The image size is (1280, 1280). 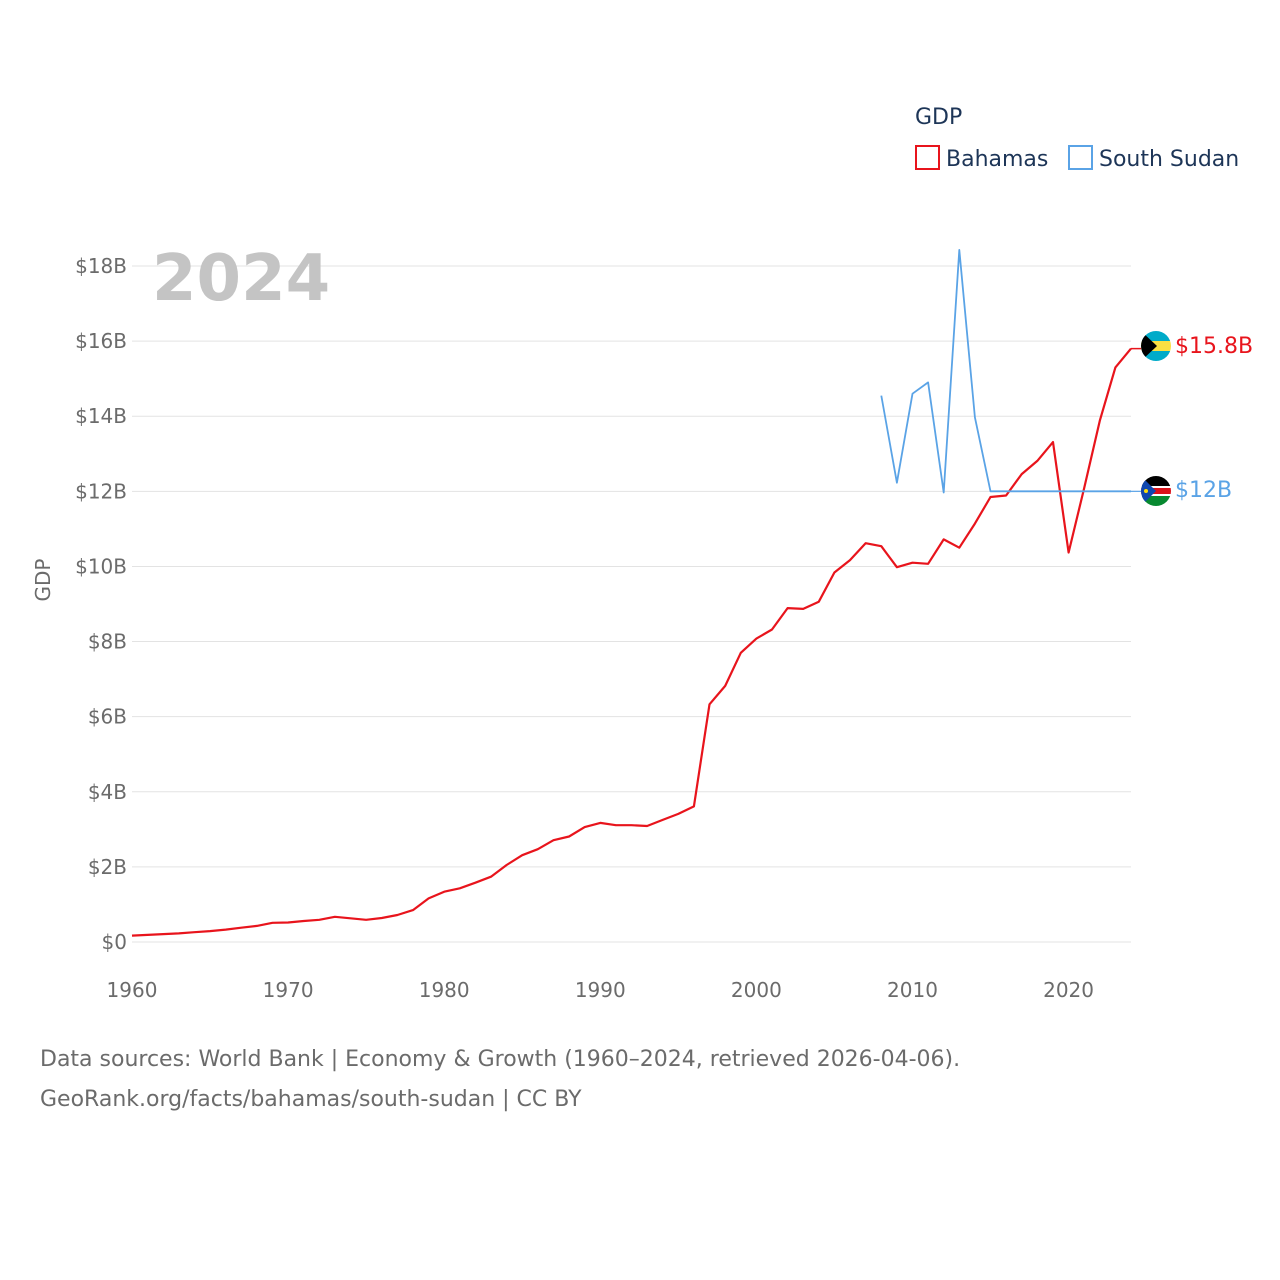 What do you see at coordinates (1156, 346) in the screenshot?
I see `bahamas-flag-icon` at bounding box center [1156, 346].